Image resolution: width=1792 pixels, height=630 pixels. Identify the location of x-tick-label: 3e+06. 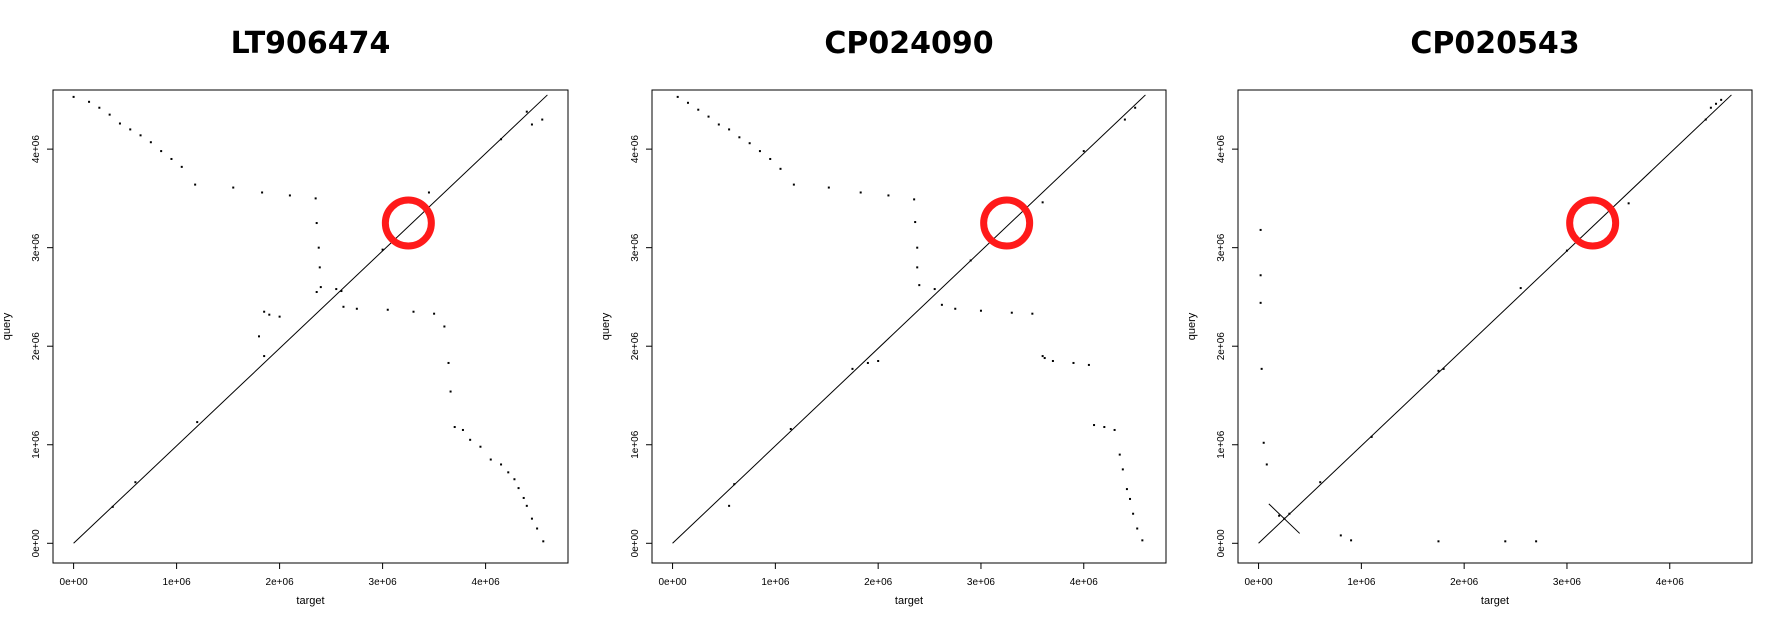
(1567, 582).